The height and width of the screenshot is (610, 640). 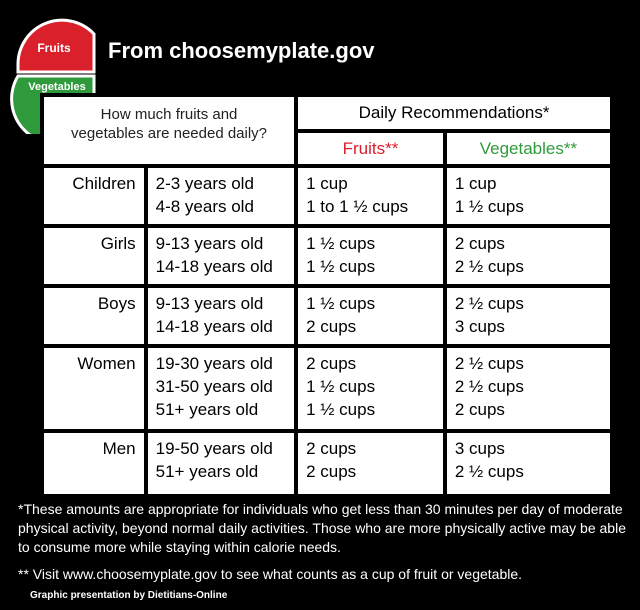 What do you see at coordinates (94, 463) in the screenshot?
I see `group: Men` at bounding box center [94, 463].